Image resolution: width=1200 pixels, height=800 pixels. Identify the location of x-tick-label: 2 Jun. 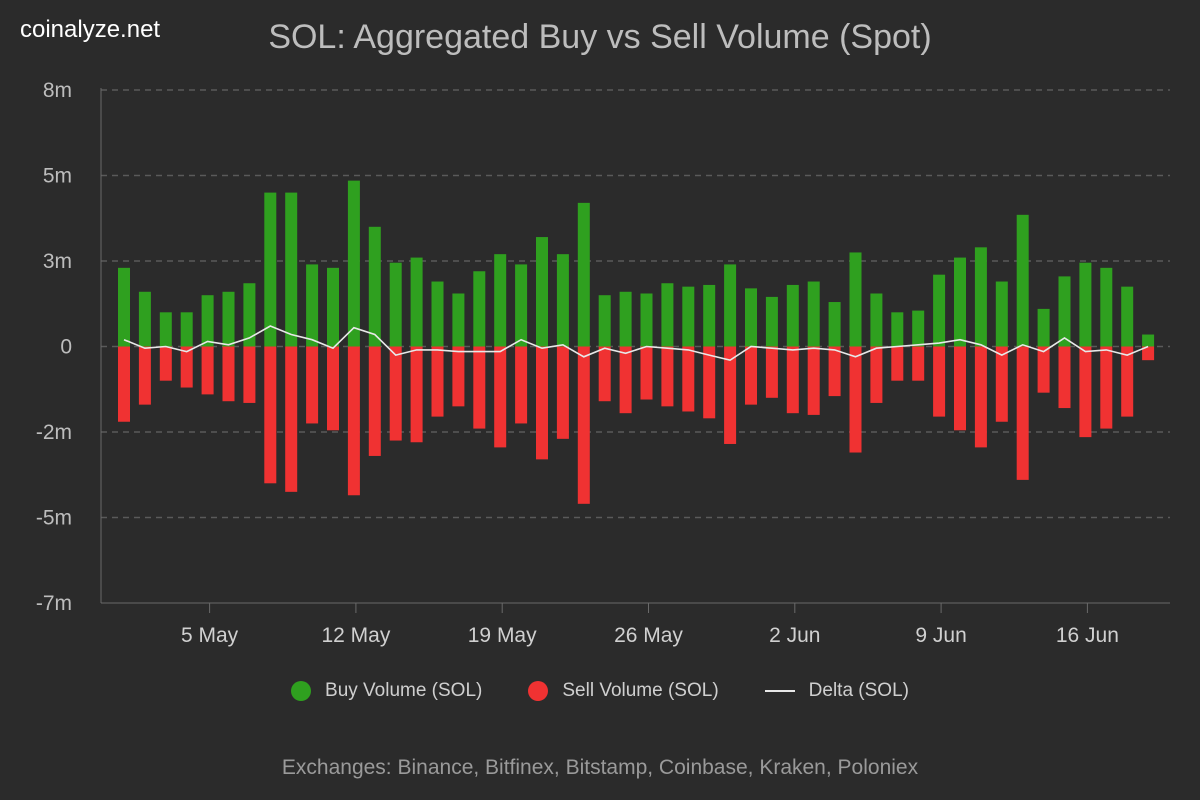
(794, 635).